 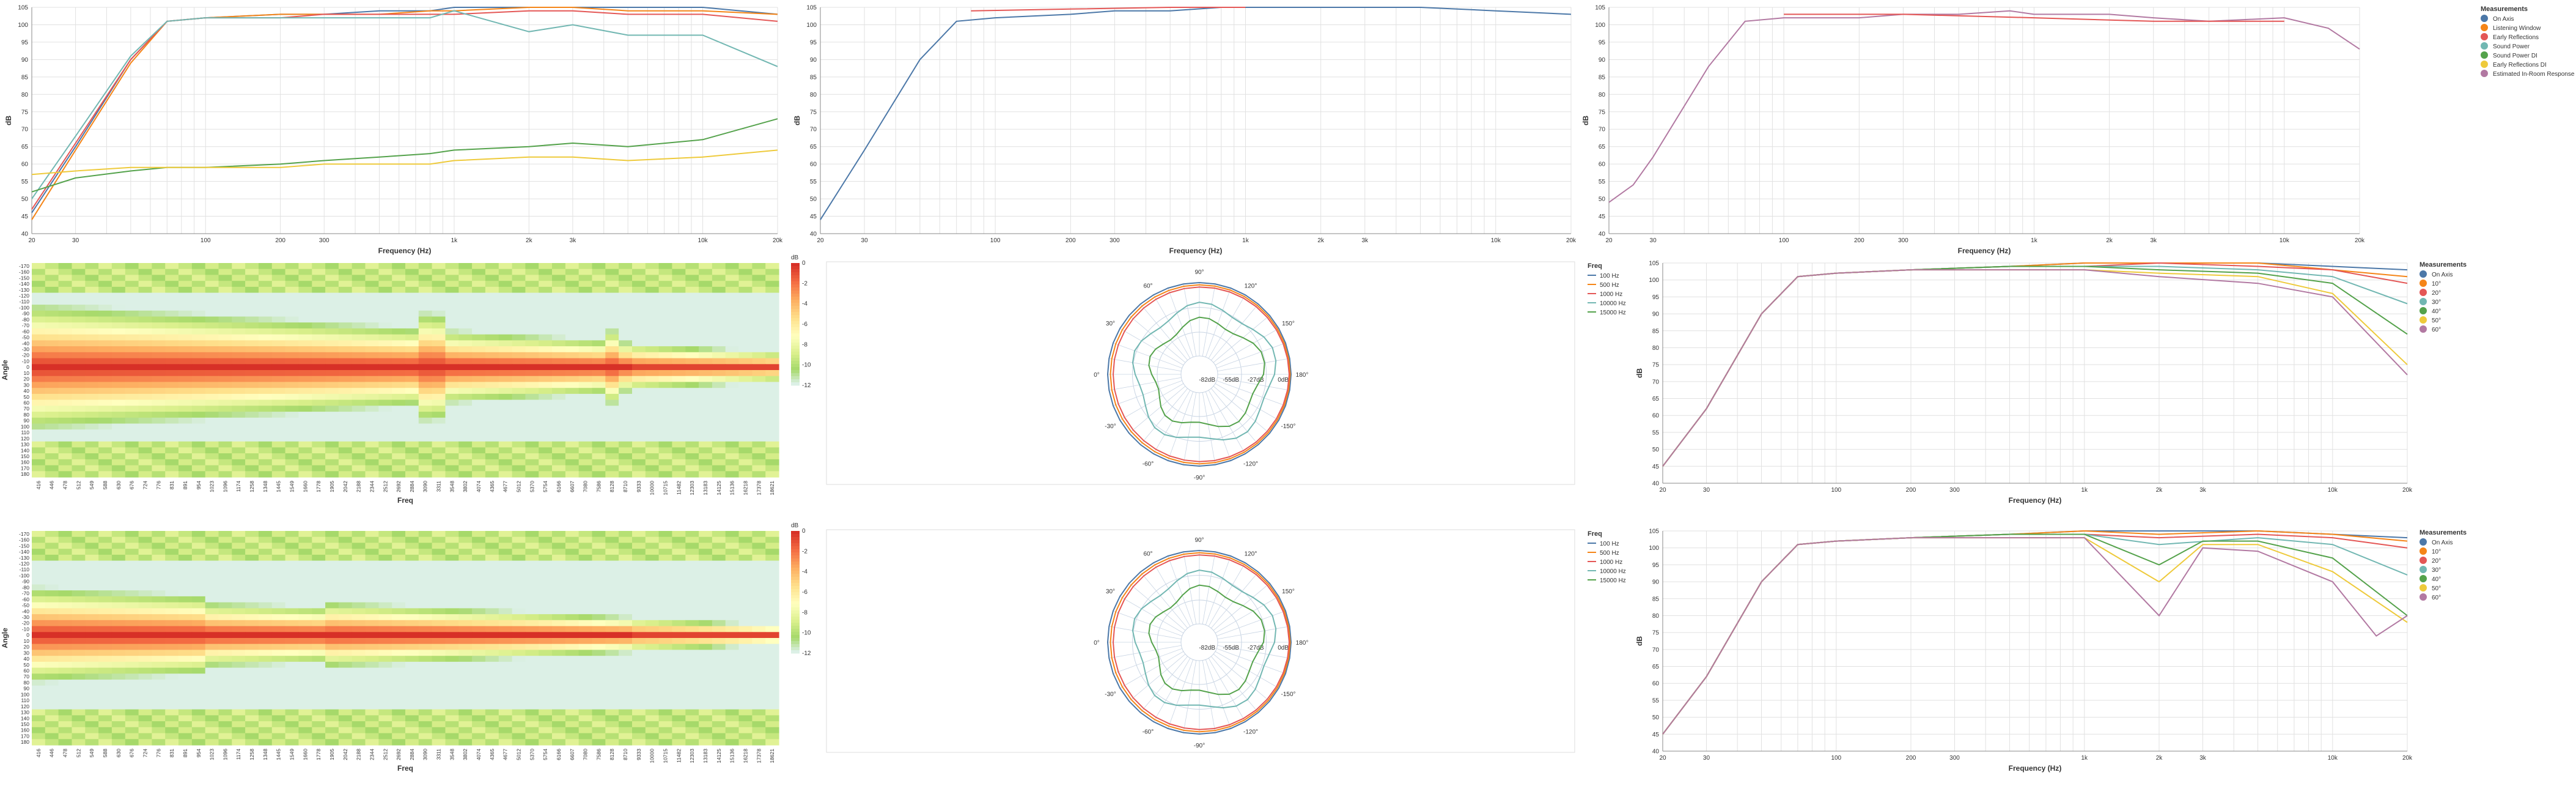 What do you see at coordinates (1164, 685) in the screenshot?
I see `radar-spoke` at bounding box center [1164, 685].